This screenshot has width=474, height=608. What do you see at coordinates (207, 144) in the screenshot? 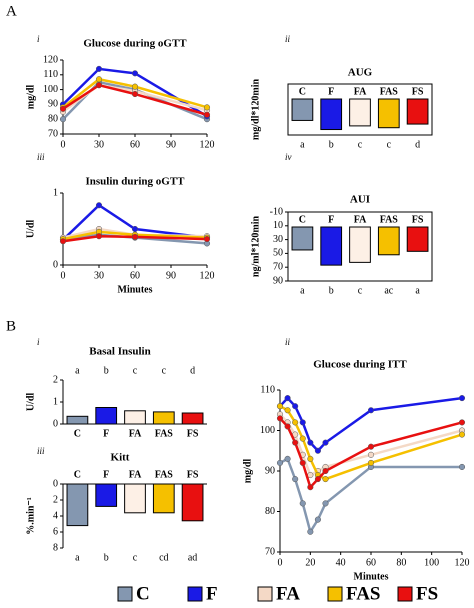
I see `x-tick-label: 120` at bounding box center [207, 144].